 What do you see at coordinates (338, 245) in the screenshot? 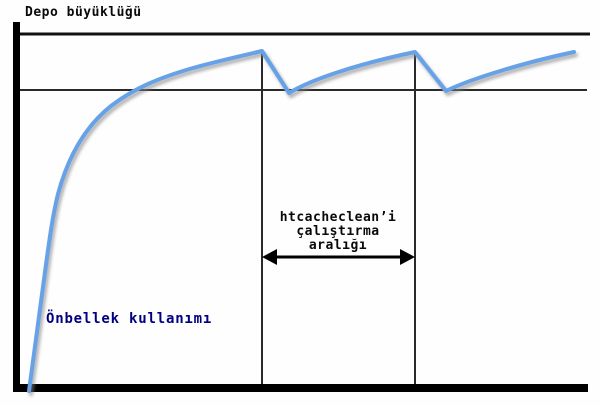
I see `interval-annotation-line3: aralığı` at bounding box center [338, 245].